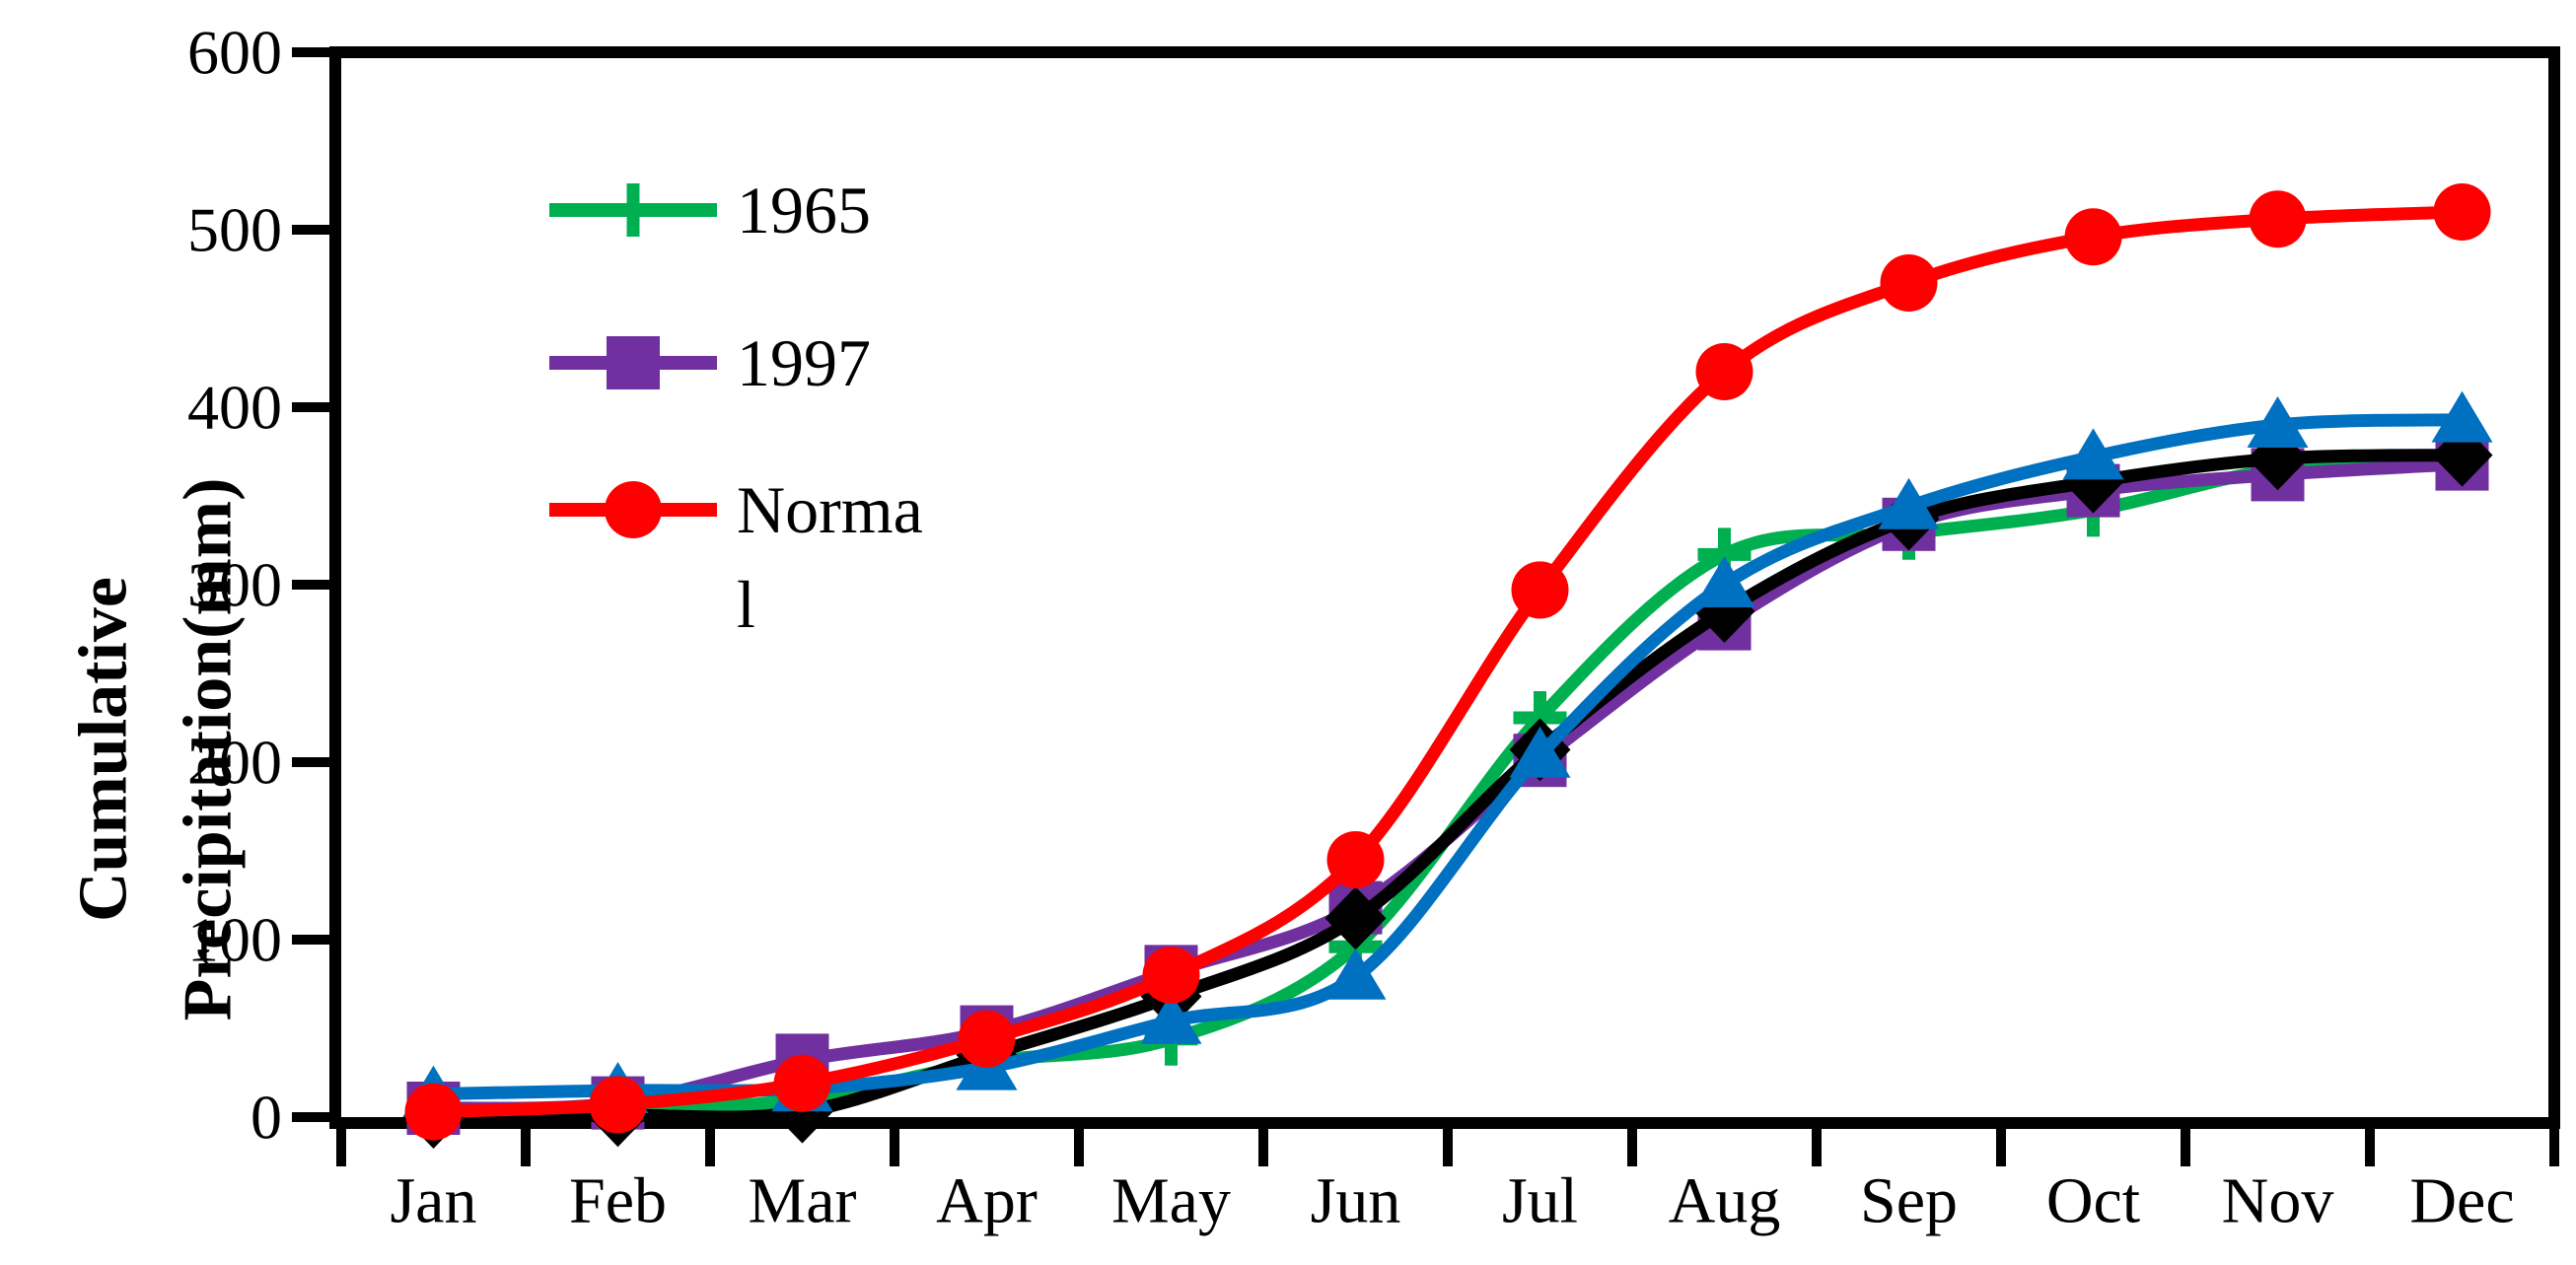  What do you see at coordinates (234, 763) in the screenshot?
I see `y-axis-tick-label: 200` at bounding box center [234, 763].